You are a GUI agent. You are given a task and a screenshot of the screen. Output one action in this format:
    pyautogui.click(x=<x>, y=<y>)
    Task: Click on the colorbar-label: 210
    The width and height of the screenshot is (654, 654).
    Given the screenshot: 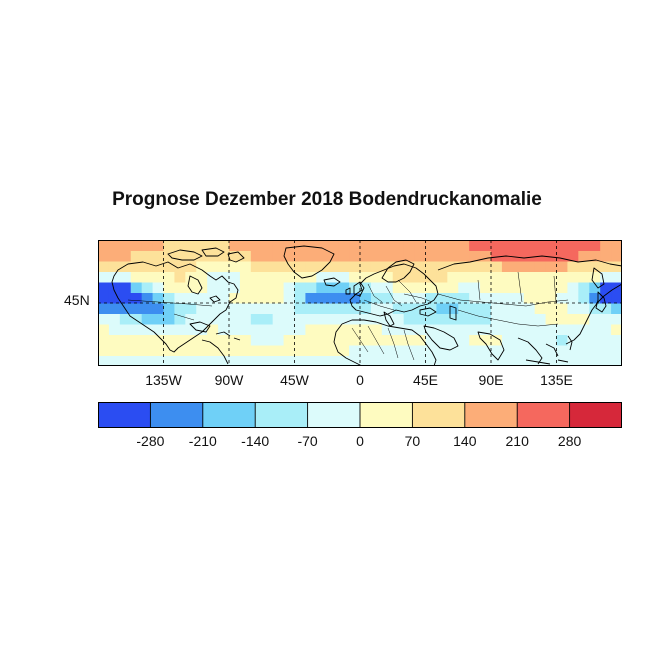 What is the action you would take?
    pyautogui.click(x=517, y=441)
    